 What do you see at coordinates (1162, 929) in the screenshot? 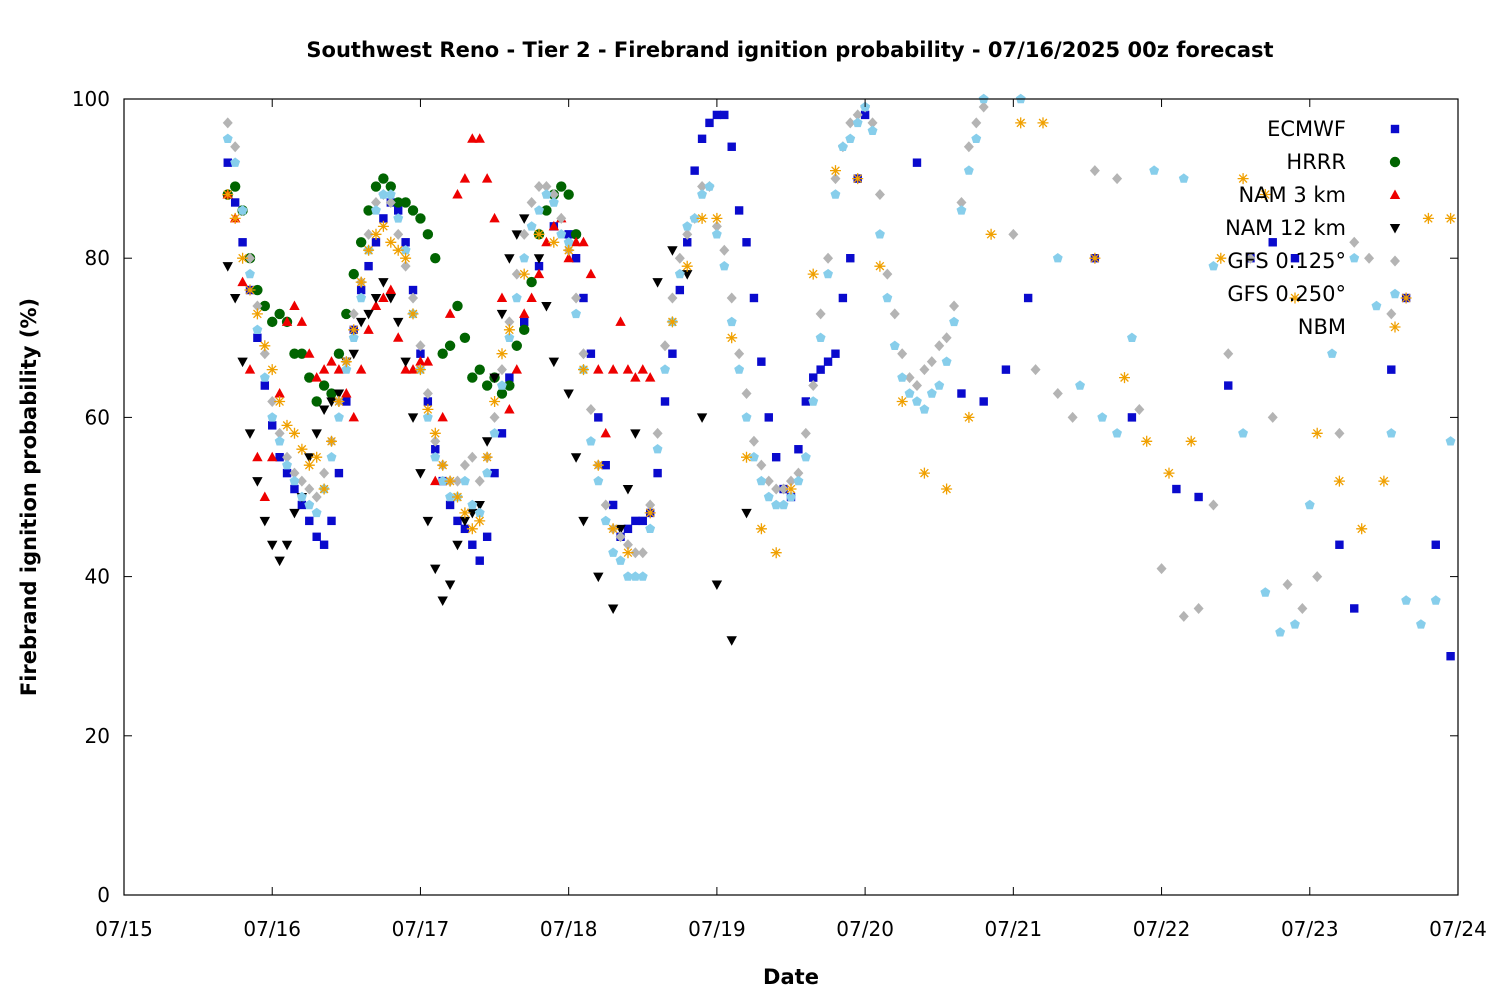
I see `x-tick-label: 07/22` at bounding box center [1162, 929].